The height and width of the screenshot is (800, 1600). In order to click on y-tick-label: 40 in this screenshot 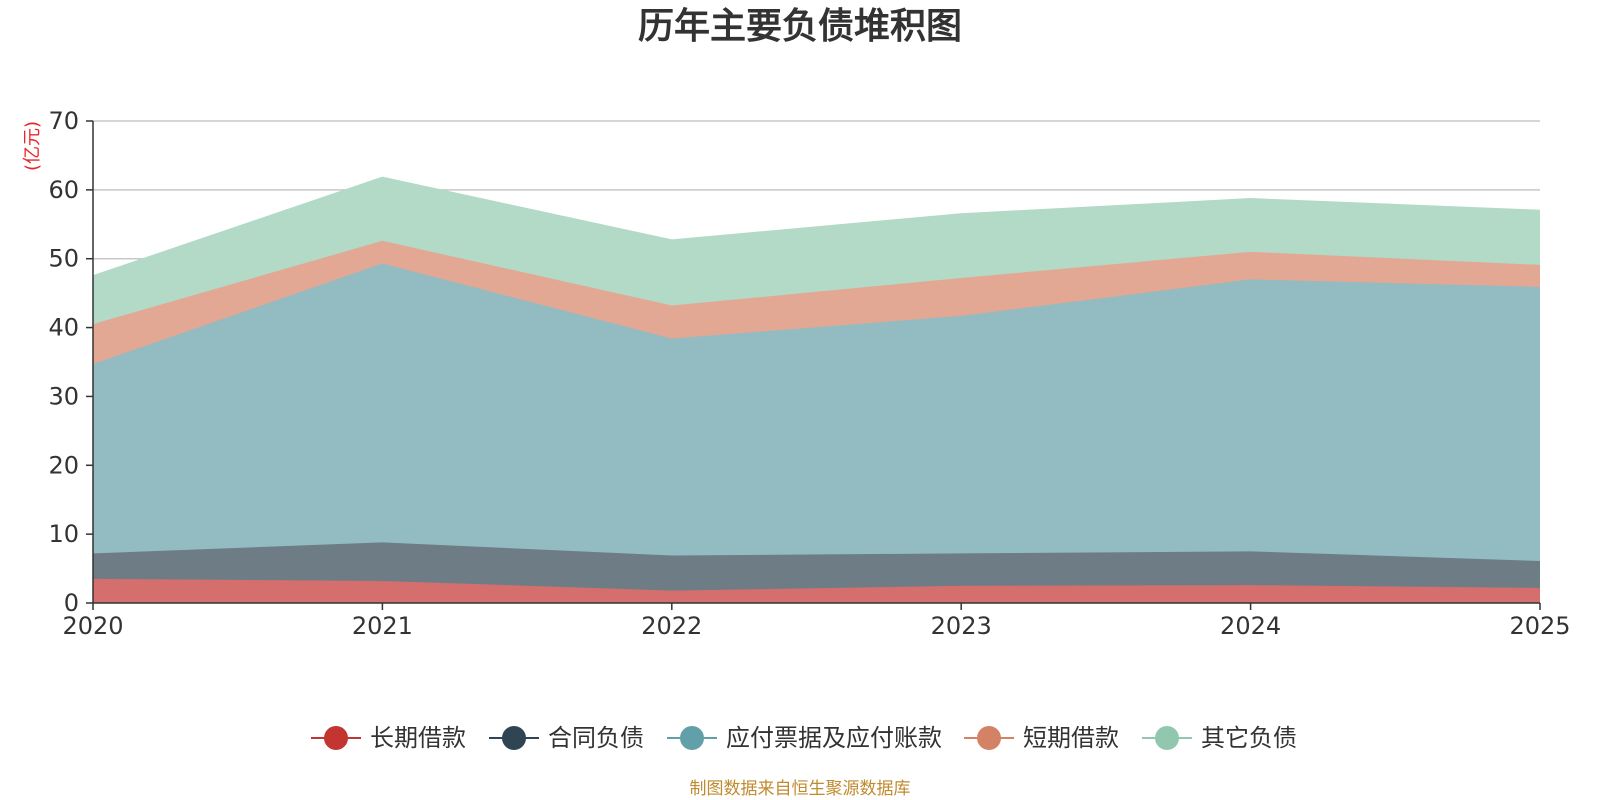, I will do `click(63, 328)`.